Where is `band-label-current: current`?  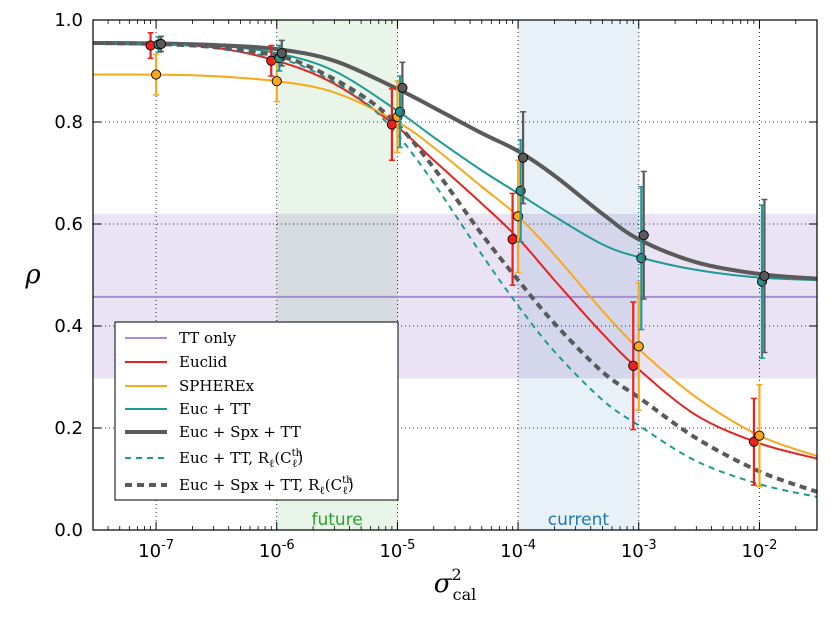
band-label-current: current is located at coordinates (579, 520).